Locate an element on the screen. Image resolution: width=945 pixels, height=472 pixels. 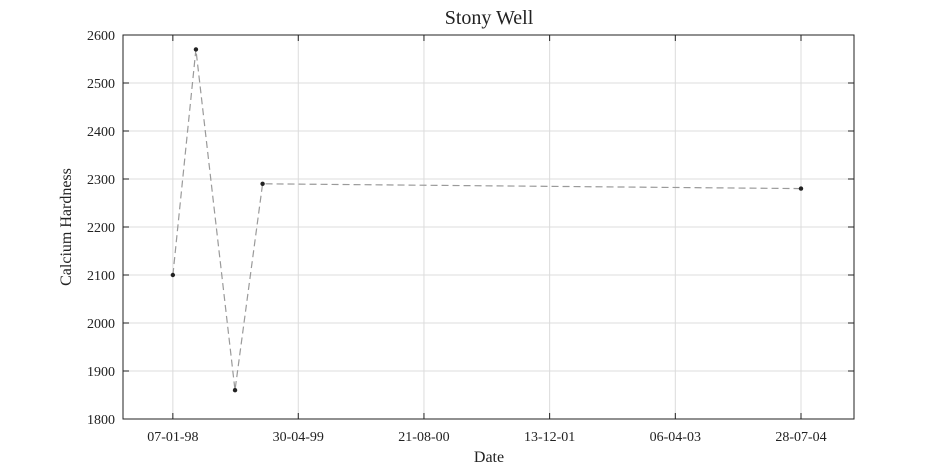
y-tick-label: 2000 is located at coordinates (101, 324).